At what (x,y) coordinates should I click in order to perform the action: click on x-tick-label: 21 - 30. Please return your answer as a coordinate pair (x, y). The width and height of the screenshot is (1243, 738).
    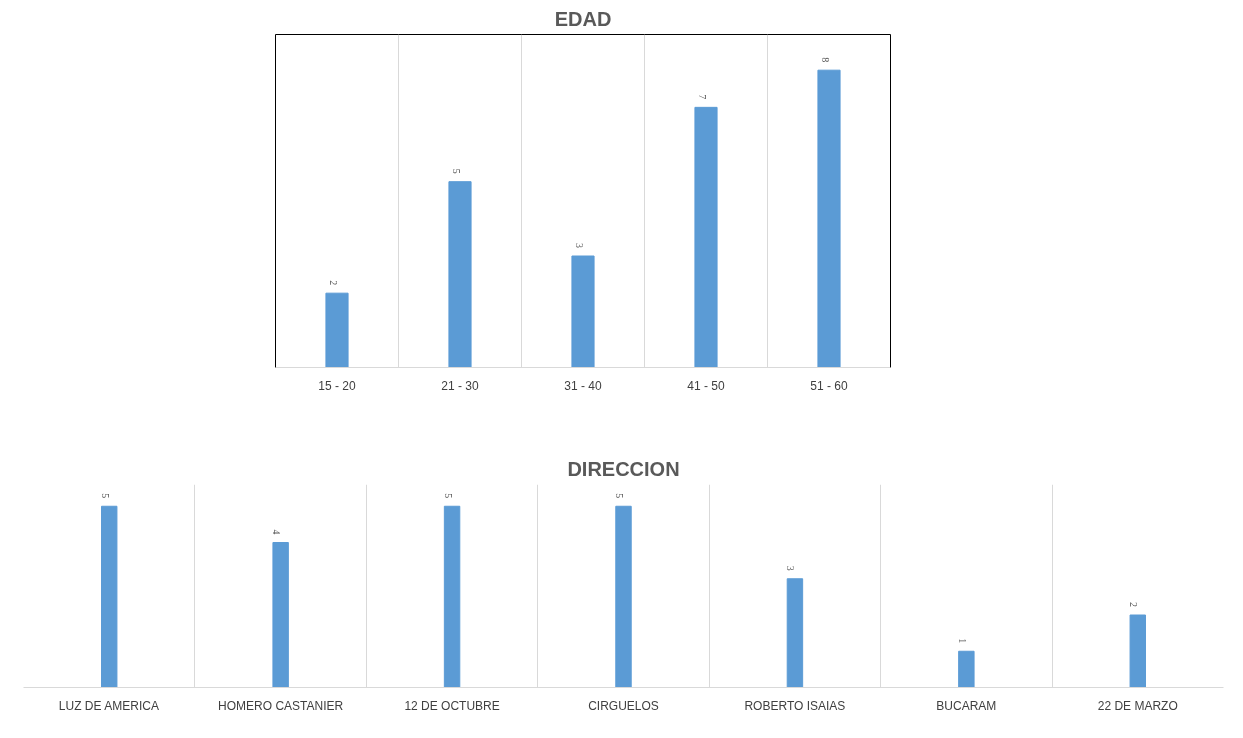
    Looking at the image, I should click on (460, 385).